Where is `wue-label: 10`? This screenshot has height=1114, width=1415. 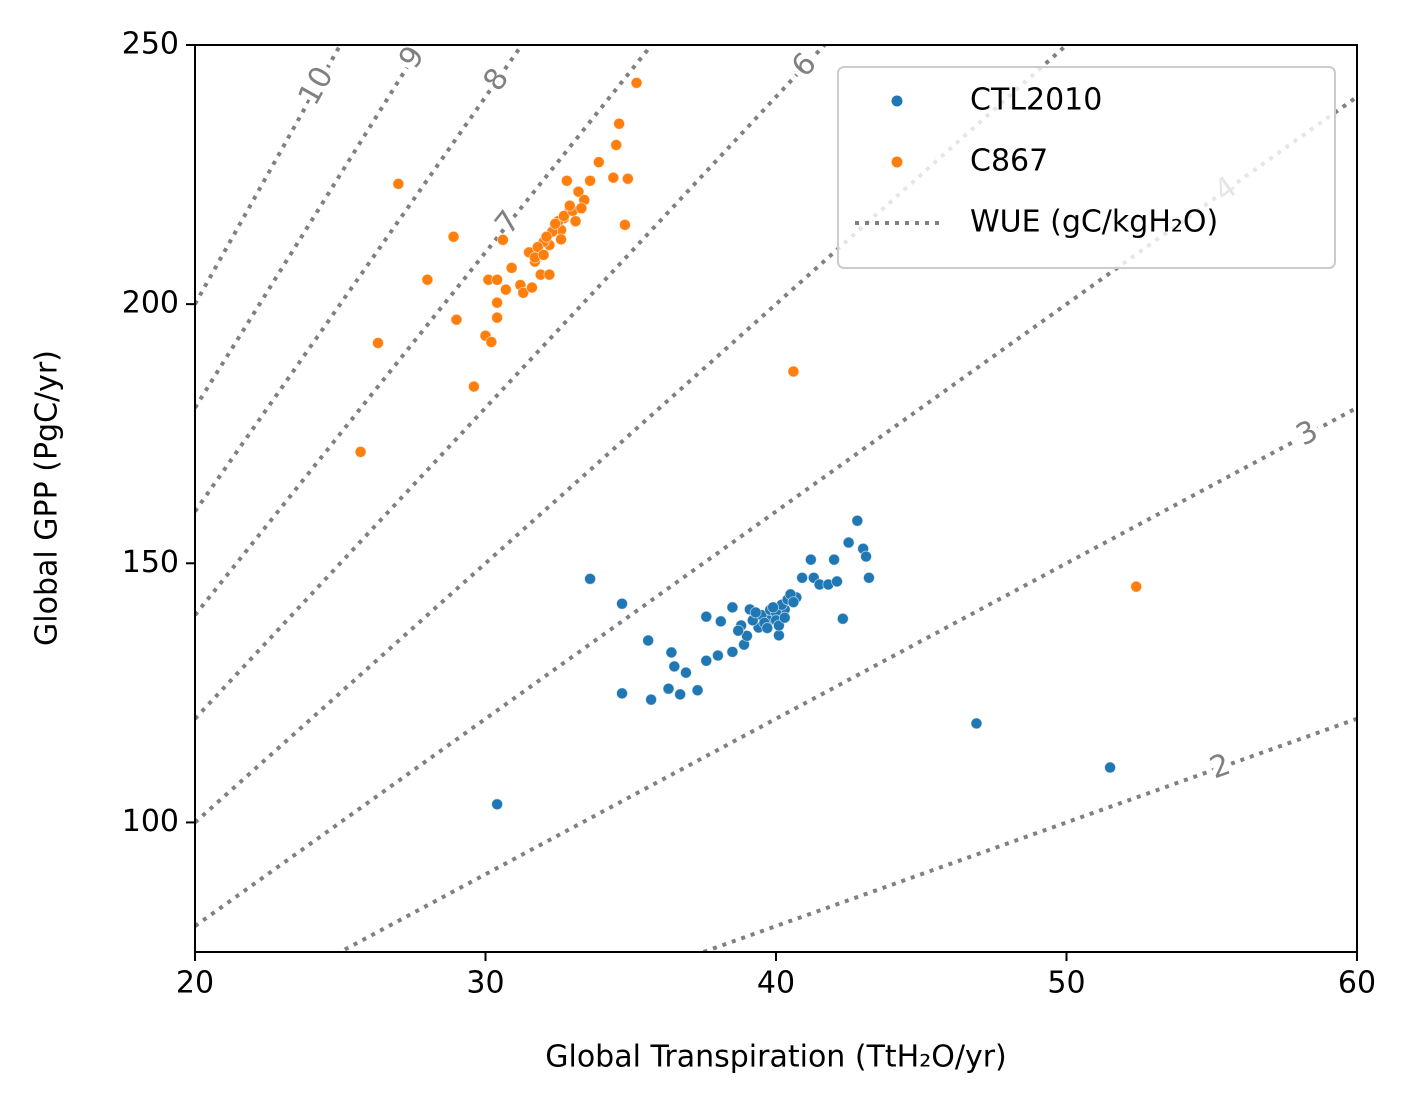 wue-label: 10 is located at coordinates (316, 86).